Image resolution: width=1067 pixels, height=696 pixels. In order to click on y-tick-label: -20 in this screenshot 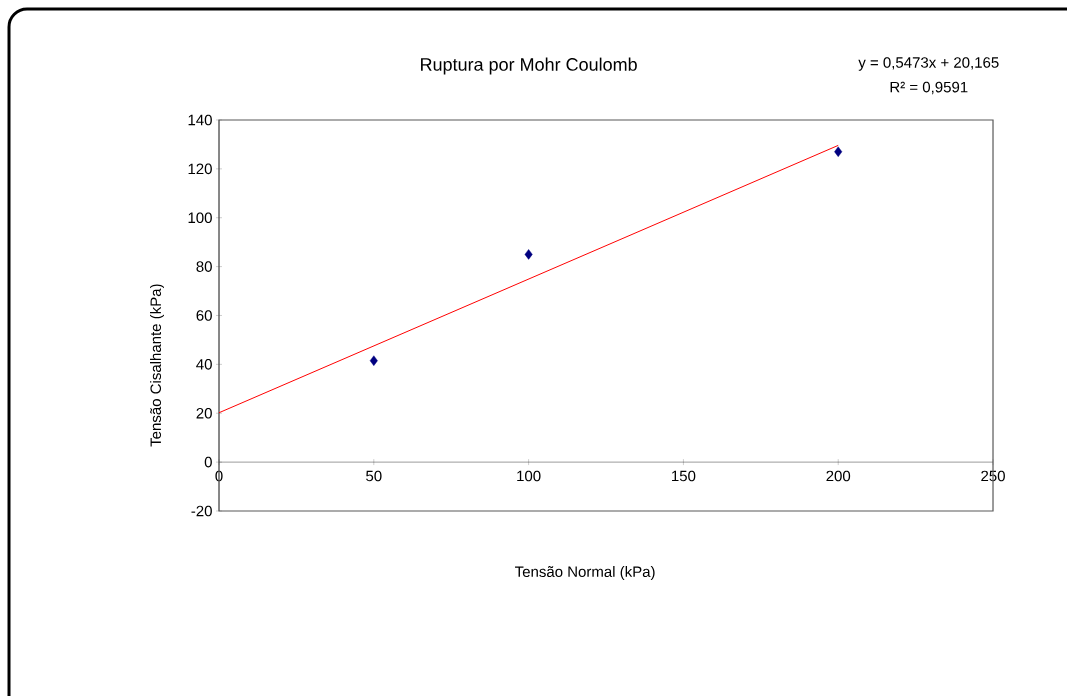, I will do `click(201, 511)`.